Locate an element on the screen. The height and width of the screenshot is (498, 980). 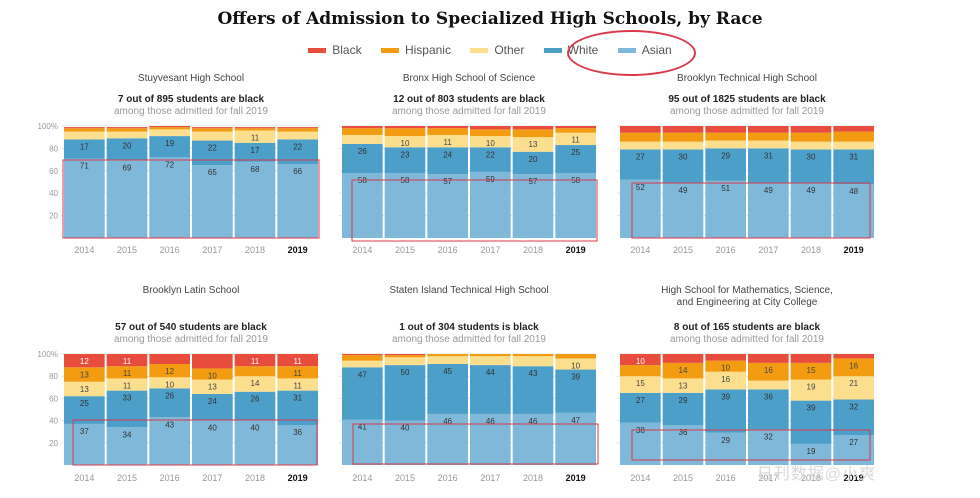
chart-2-bar-other is located at coordinates (405, 142).